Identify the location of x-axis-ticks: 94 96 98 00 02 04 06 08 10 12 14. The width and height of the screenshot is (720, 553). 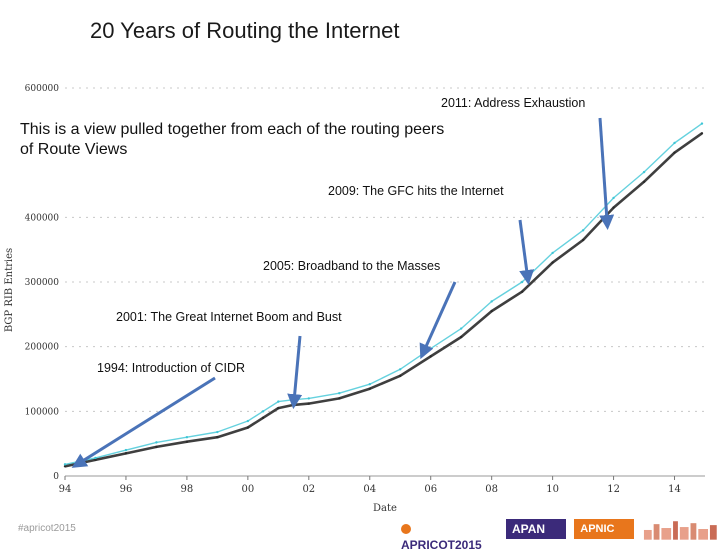
(370, 485).